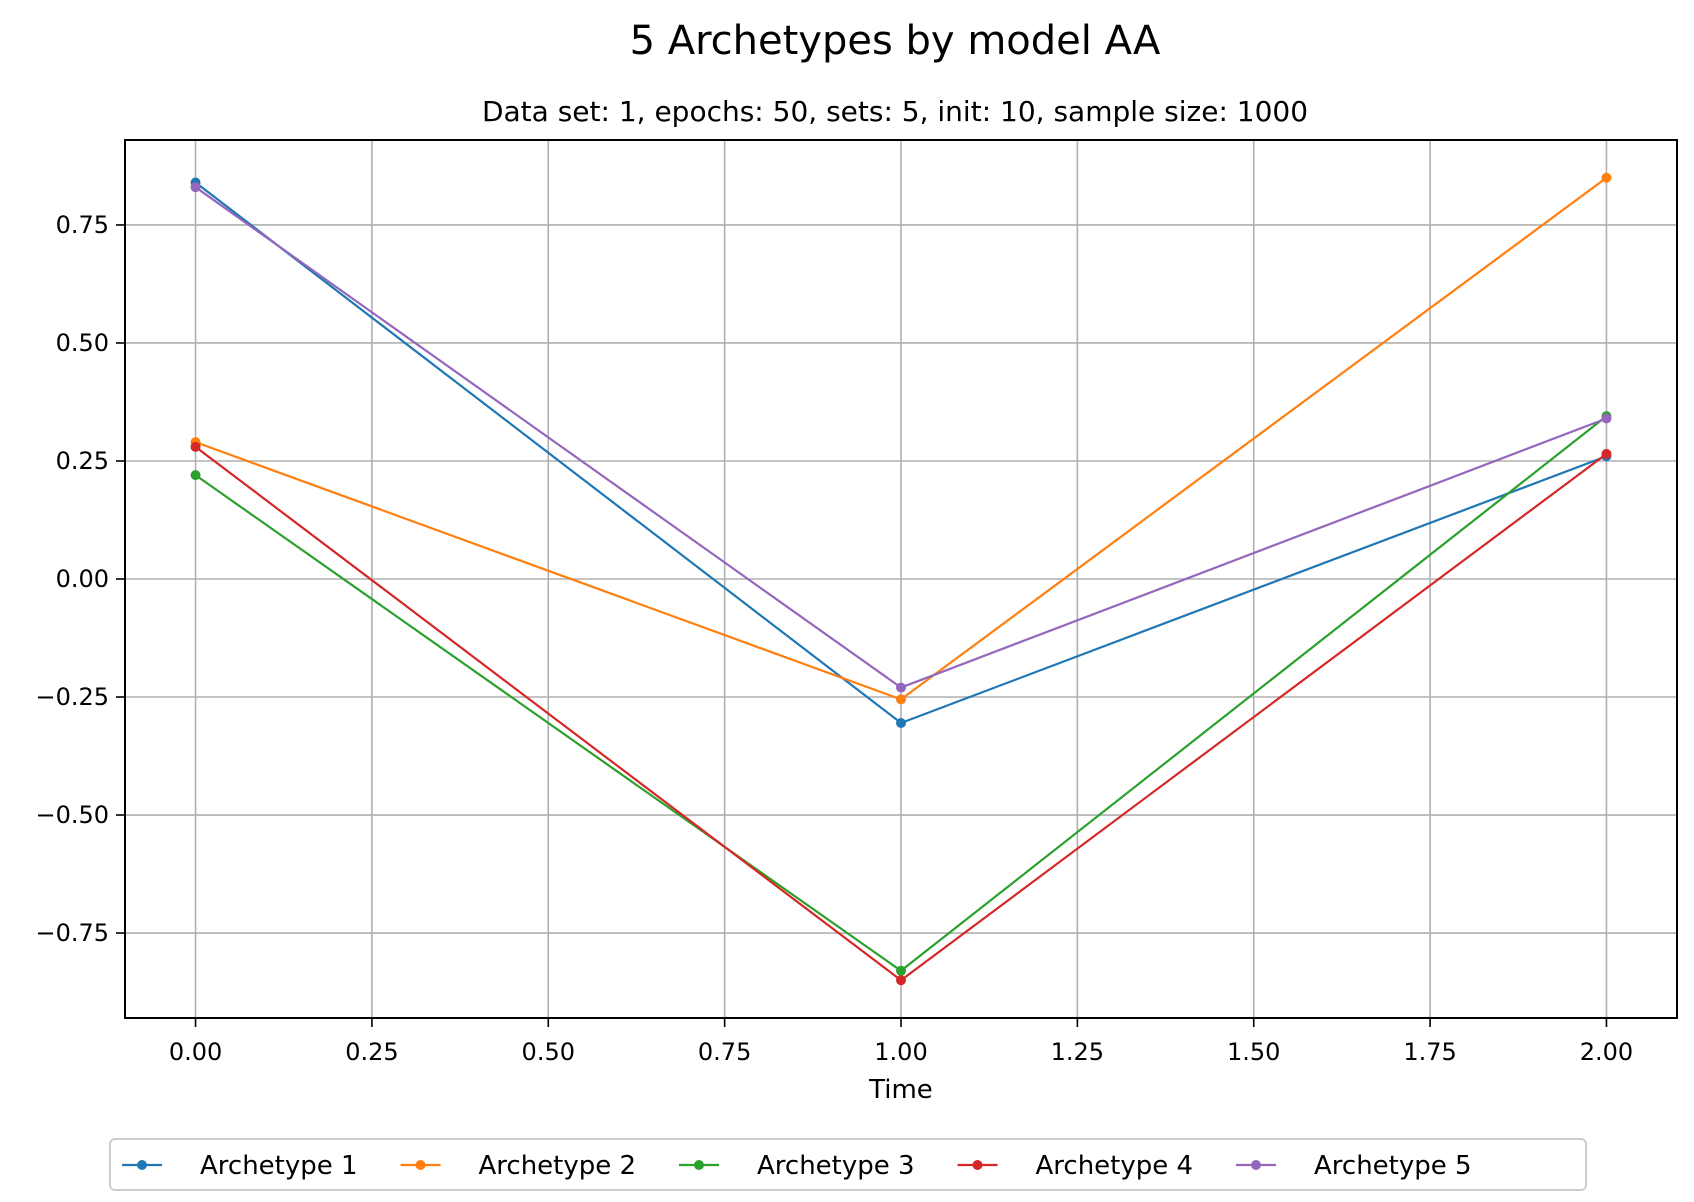 The image size is (1694, 1202). What do you see at coordinates (558, 1166) in the screenshot?
I see `legend-label: Archetype 2` at bounding box center [558, 1166].